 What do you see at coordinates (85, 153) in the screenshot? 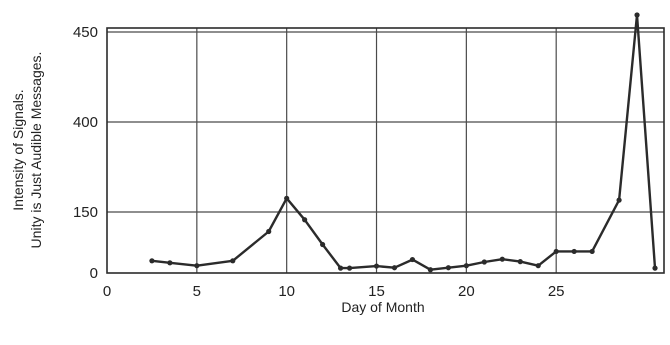
I see `y-tick-labels: 0 150 400 450` at bounding box center [85, 153].